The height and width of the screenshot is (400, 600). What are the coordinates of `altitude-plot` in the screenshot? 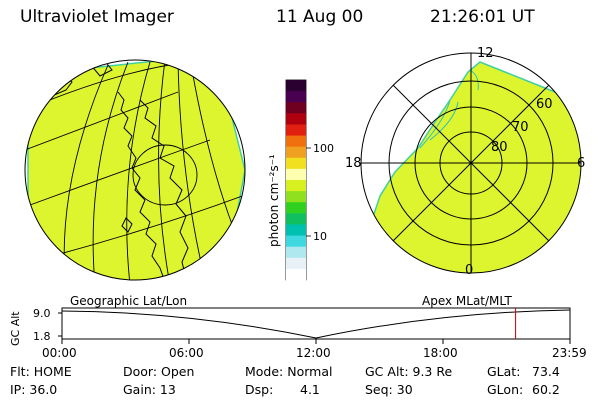 It's located at (314, 325).